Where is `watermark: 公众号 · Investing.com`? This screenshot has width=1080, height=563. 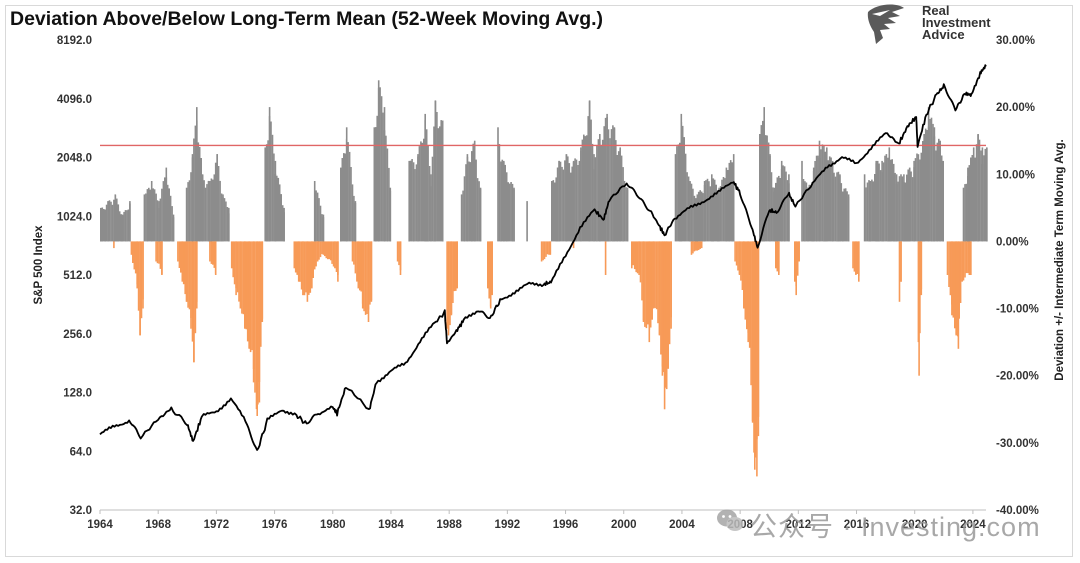
watermark: 公众号 · Investing.com is located at coordinates (886, 523).